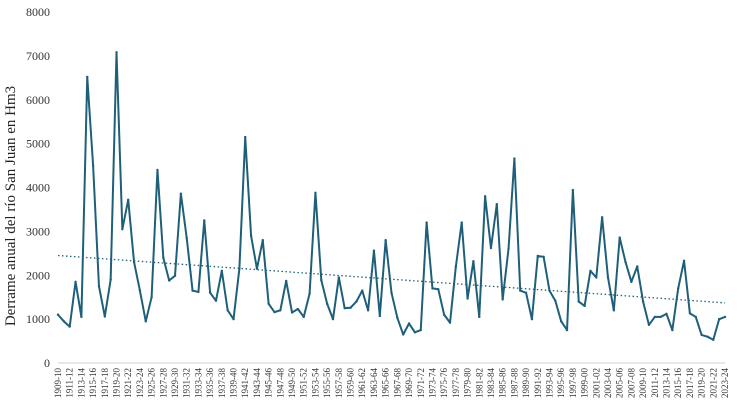 The width and height of the screenshot is (738, 402). Describe the element at coordinates (444, 383) in the screenshot. I see `x-tick-label: 1975-76` at that location.